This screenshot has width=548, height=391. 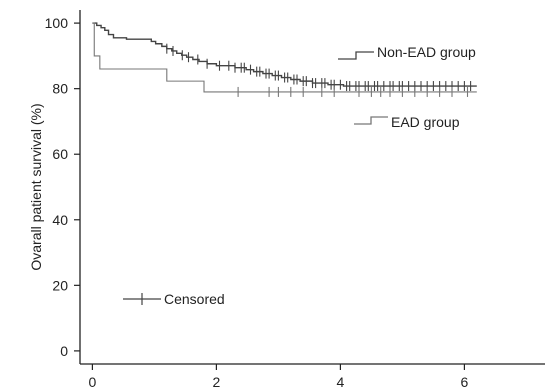 I want to click on x-tick-label: 4, so click(x=341, y=382).